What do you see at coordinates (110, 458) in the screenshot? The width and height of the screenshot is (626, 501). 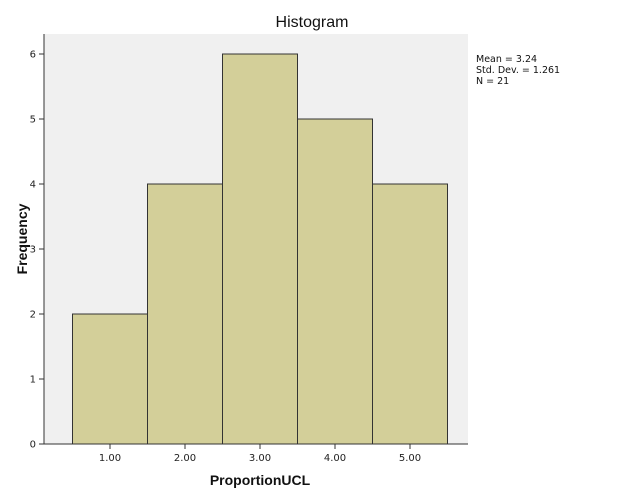 I see `x-tick-label: 1.00` at bounding box center [110, 458].